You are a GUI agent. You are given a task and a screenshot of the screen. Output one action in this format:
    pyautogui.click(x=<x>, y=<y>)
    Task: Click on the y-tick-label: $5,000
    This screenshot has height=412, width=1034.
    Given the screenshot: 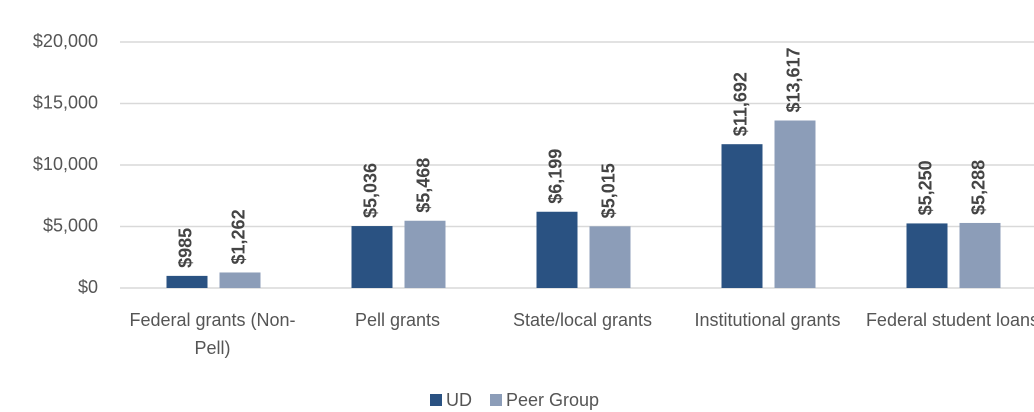 What is the action you would take?
    pyautogui.click(x=70, y=225)
    